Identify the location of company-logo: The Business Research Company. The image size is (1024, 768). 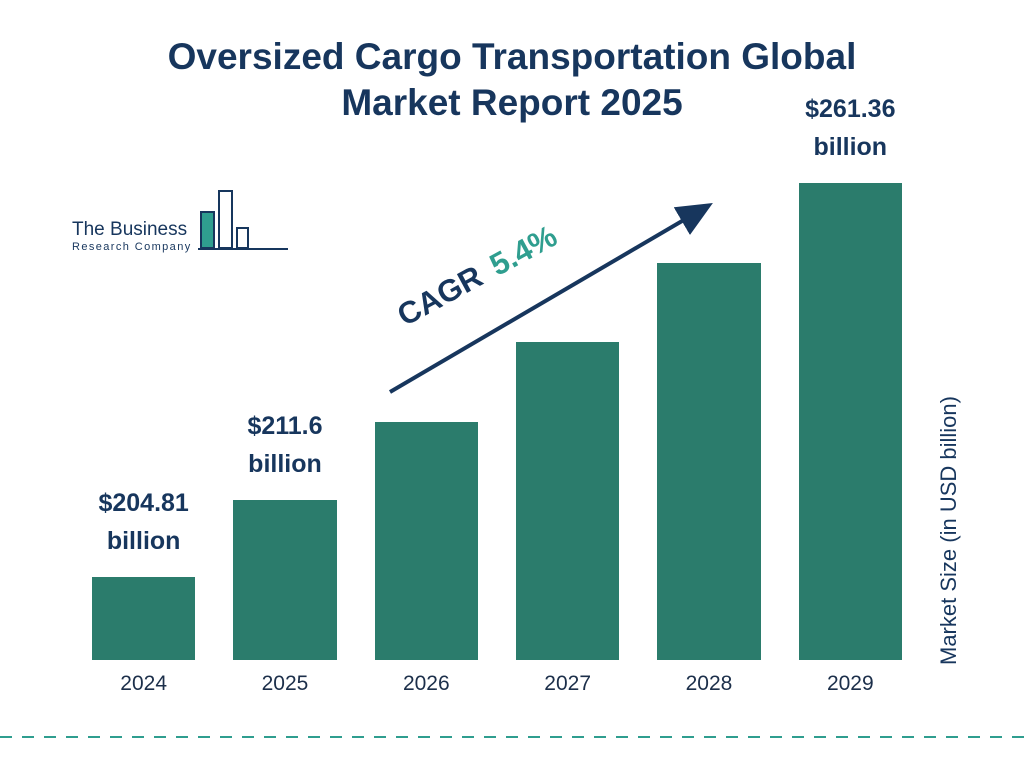
(181, 222).